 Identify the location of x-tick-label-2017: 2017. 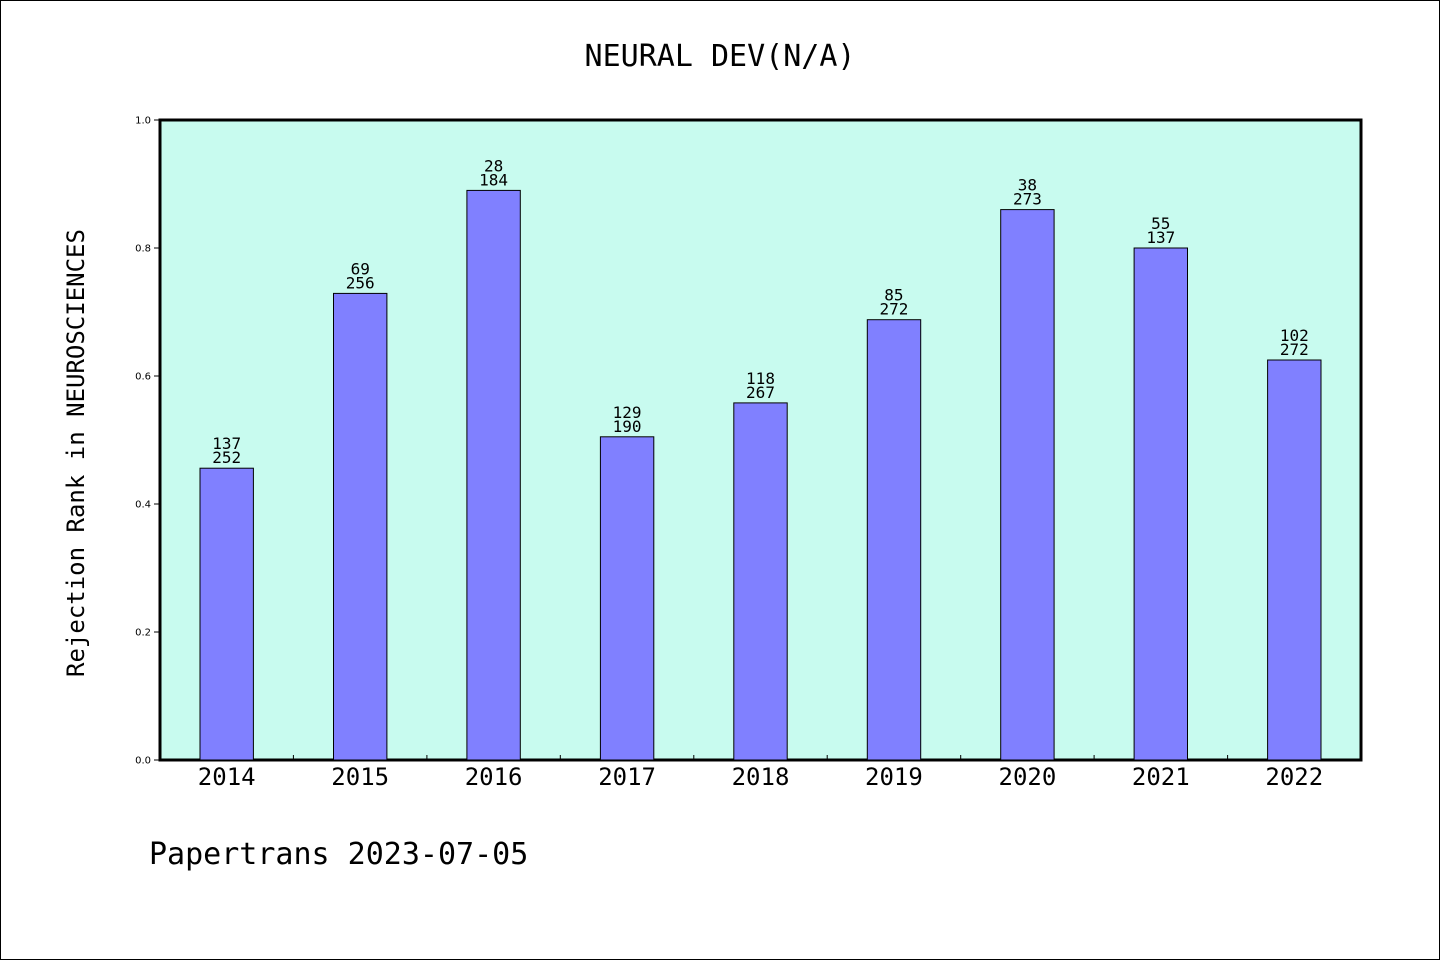
(627, 777).